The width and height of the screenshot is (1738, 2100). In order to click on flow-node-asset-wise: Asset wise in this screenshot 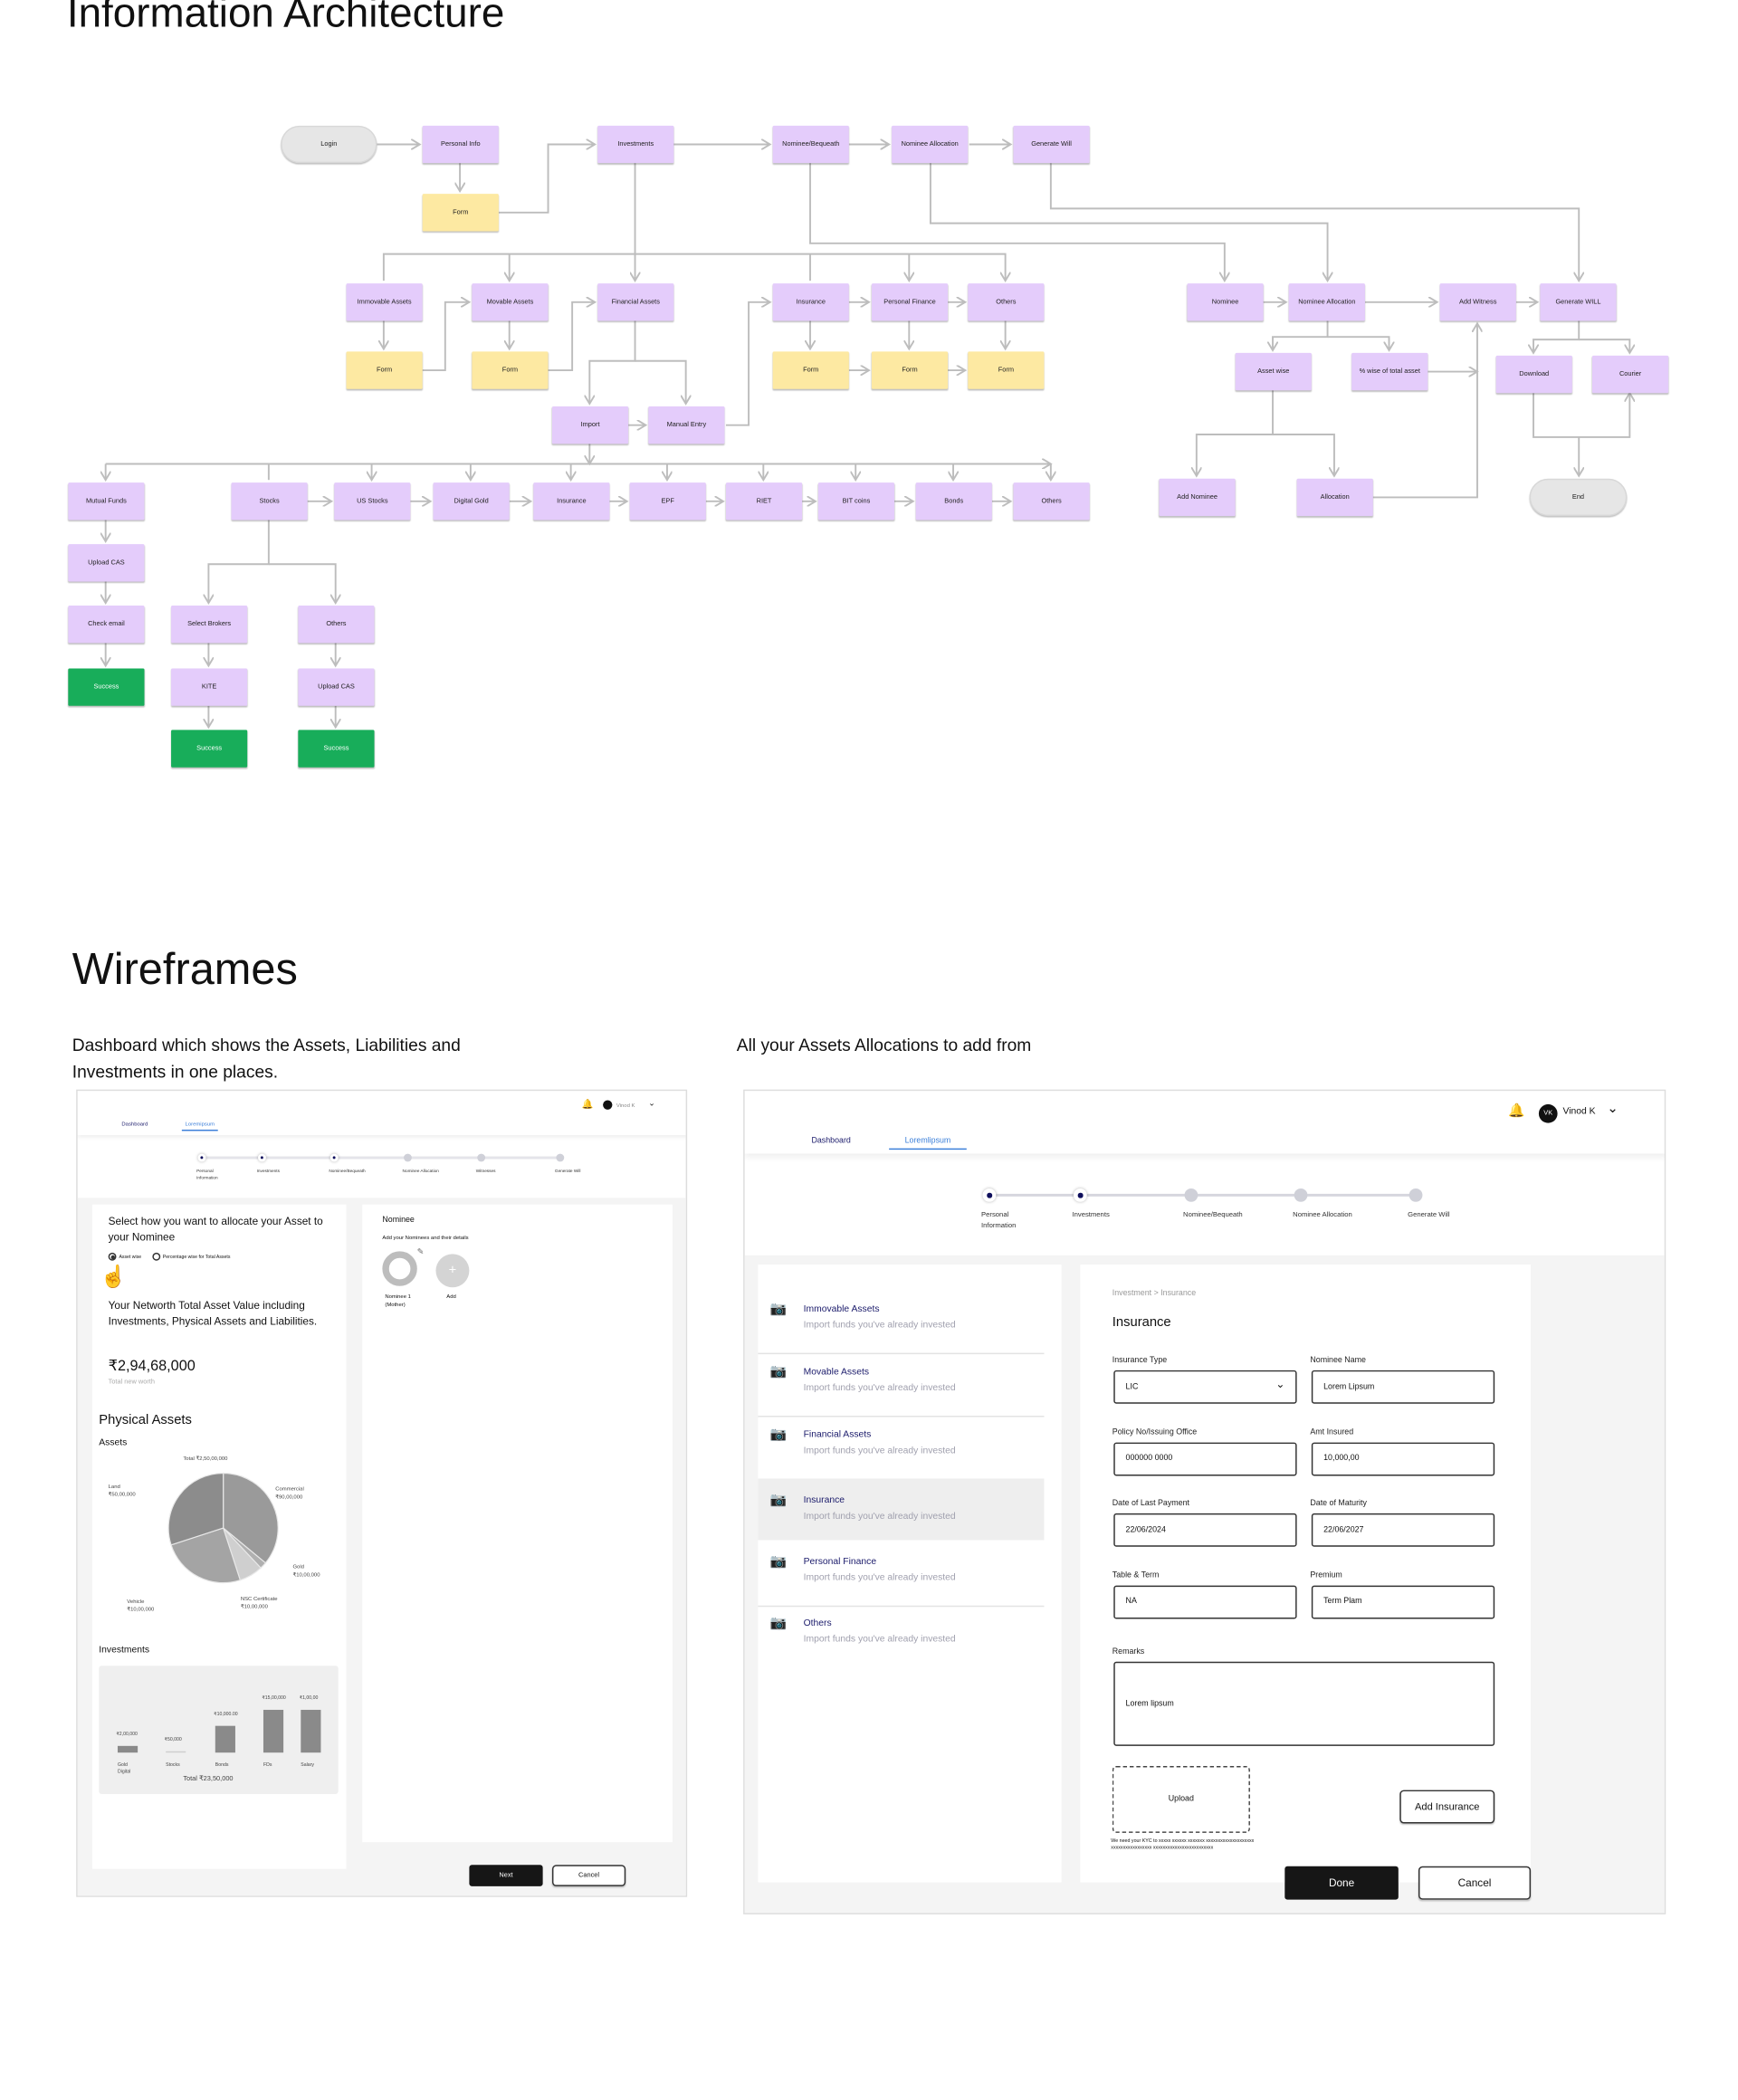, I will do `click(1273, 371)`.